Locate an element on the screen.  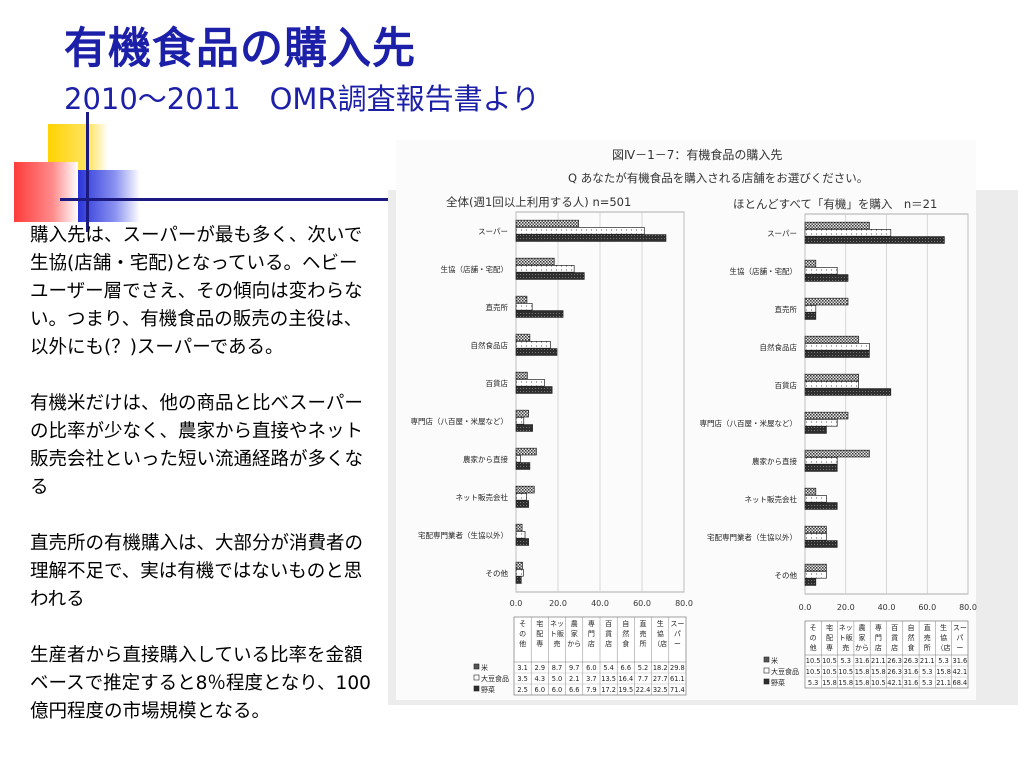
panel-title-left: 全体(週1回以上利用する人) n=501 is located at coordinates (539, 202).